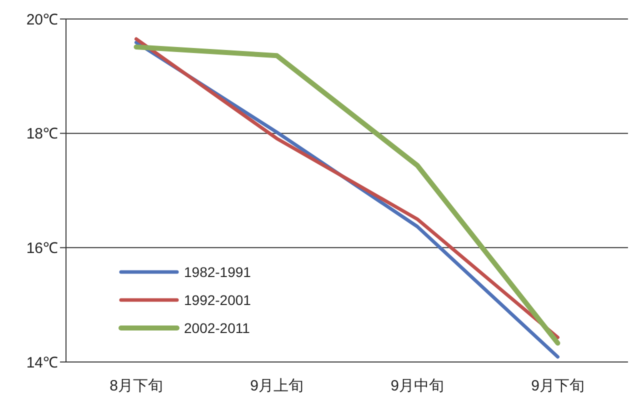 The width and height of the screenshot is (638, 401). Describe the element at coordinates (557, 386) in the screenshot. I see `x-tick-label: 9月下旬` at that location.